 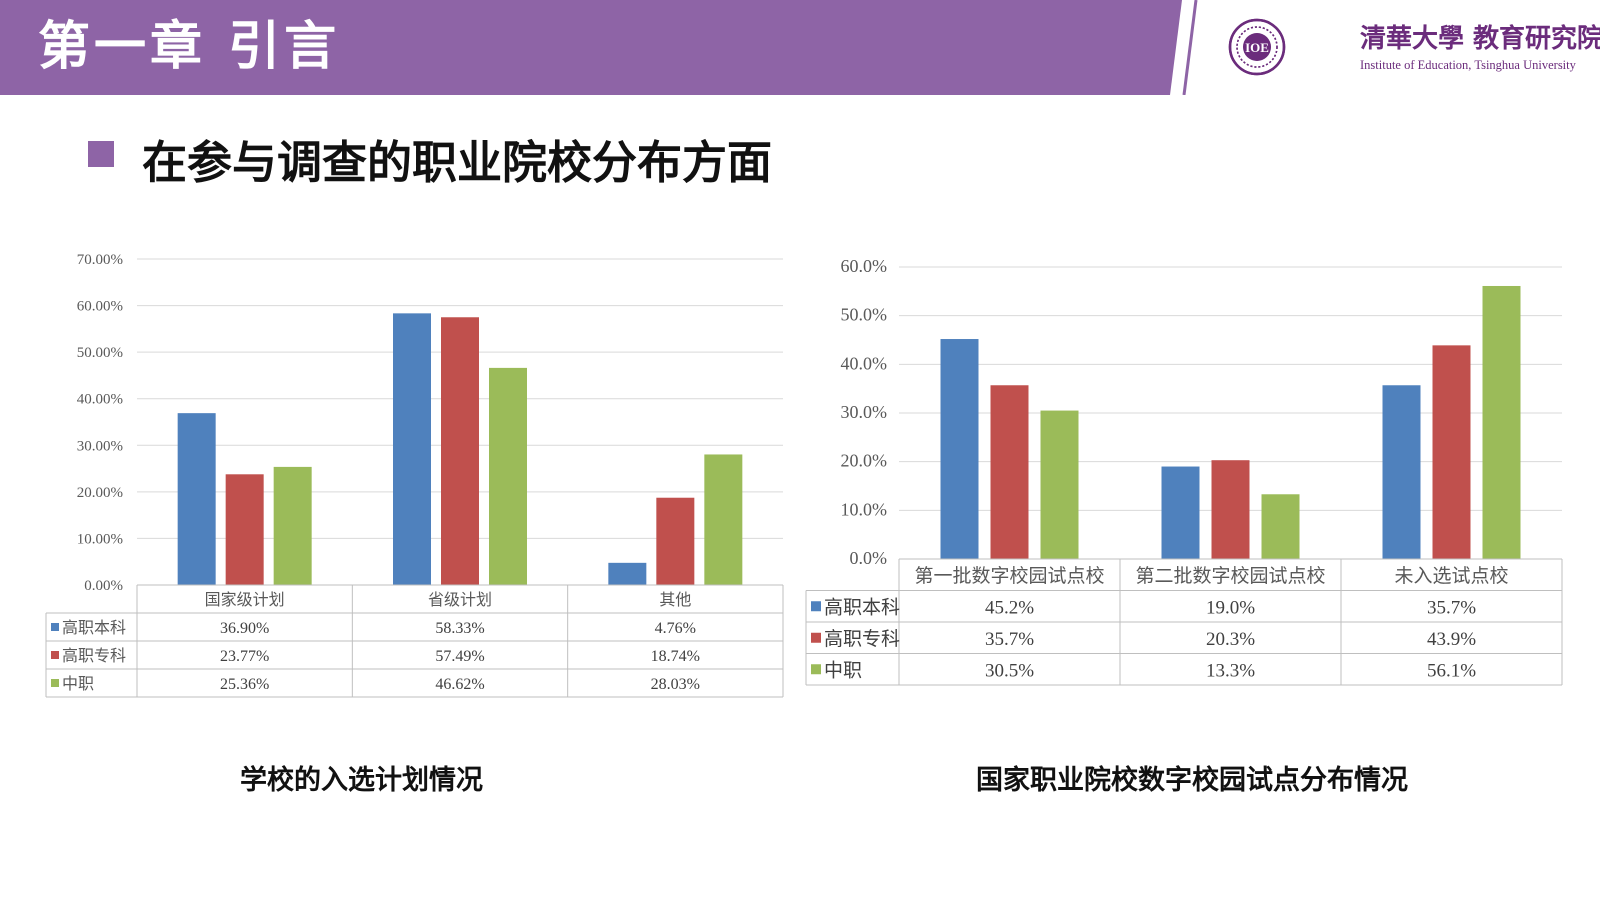 I want to click on section-heading: 在参与调查的职业院校分布方面, so click(x=457, y=162).